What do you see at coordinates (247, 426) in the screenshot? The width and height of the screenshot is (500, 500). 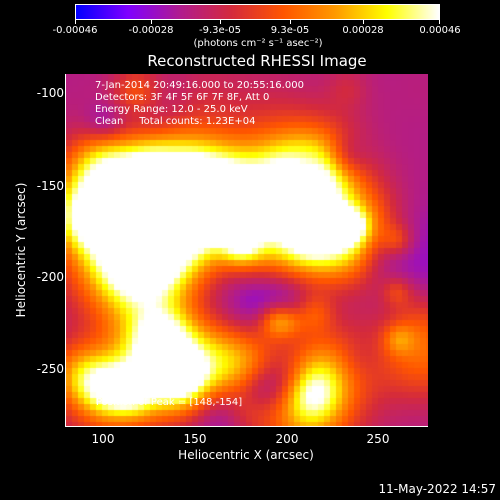 I see `x-axis-line` at bounding box center [247, 426].